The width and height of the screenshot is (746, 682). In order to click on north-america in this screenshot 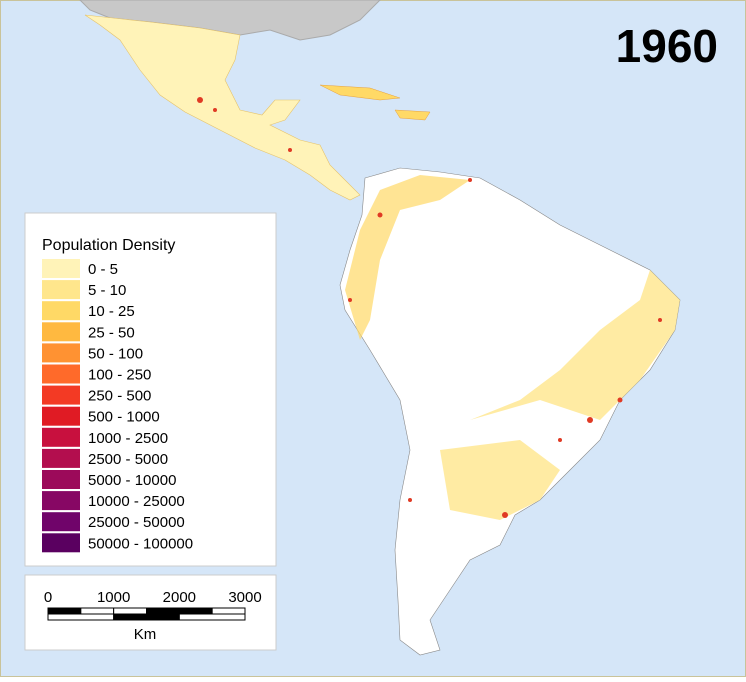, I will do `click(230, 20)`.